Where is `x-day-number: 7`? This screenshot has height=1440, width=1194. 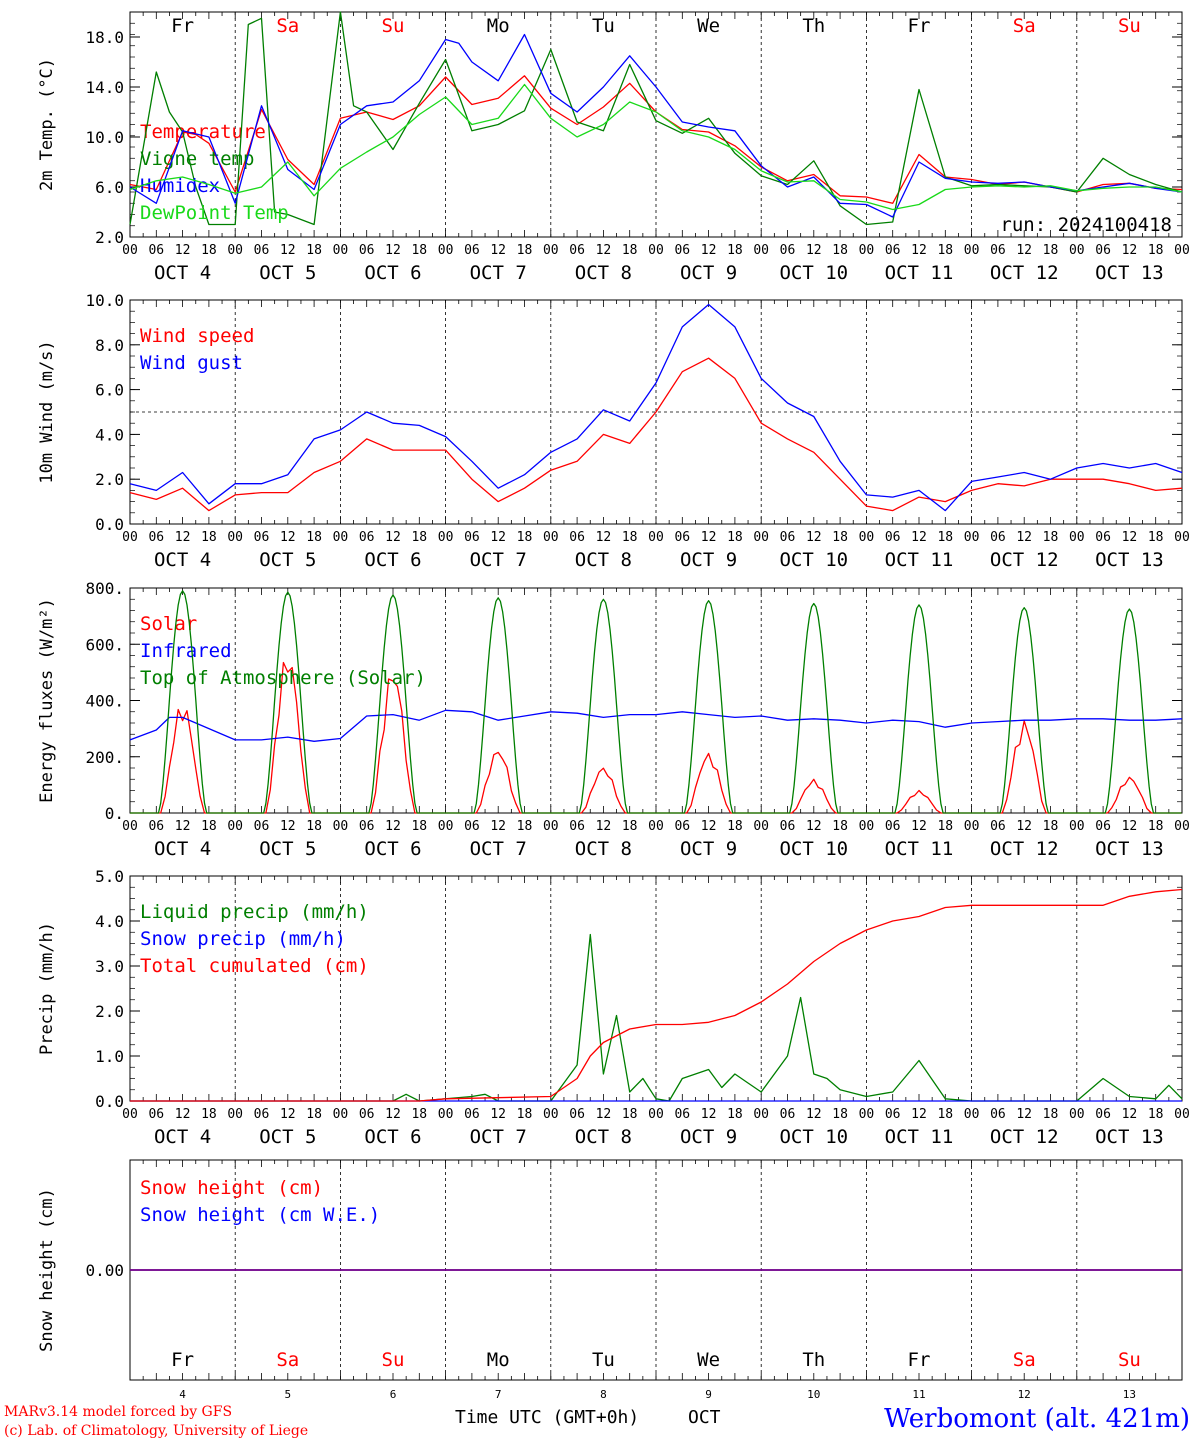
x-day-number: 7 is located at coordinates (498, 1394).